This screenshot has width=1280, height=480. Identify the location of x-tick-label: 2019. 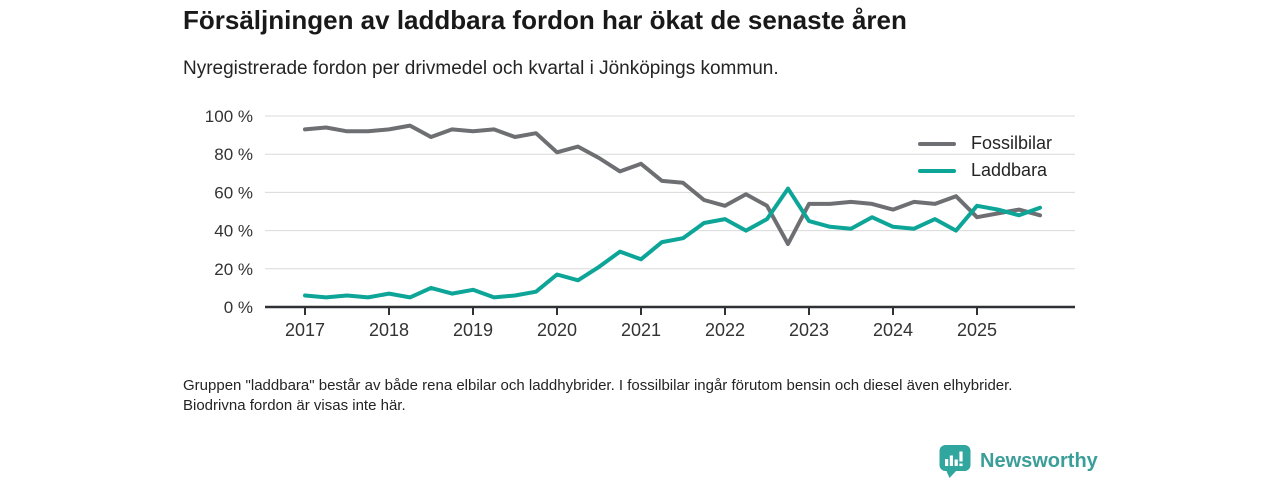
(473, 330).